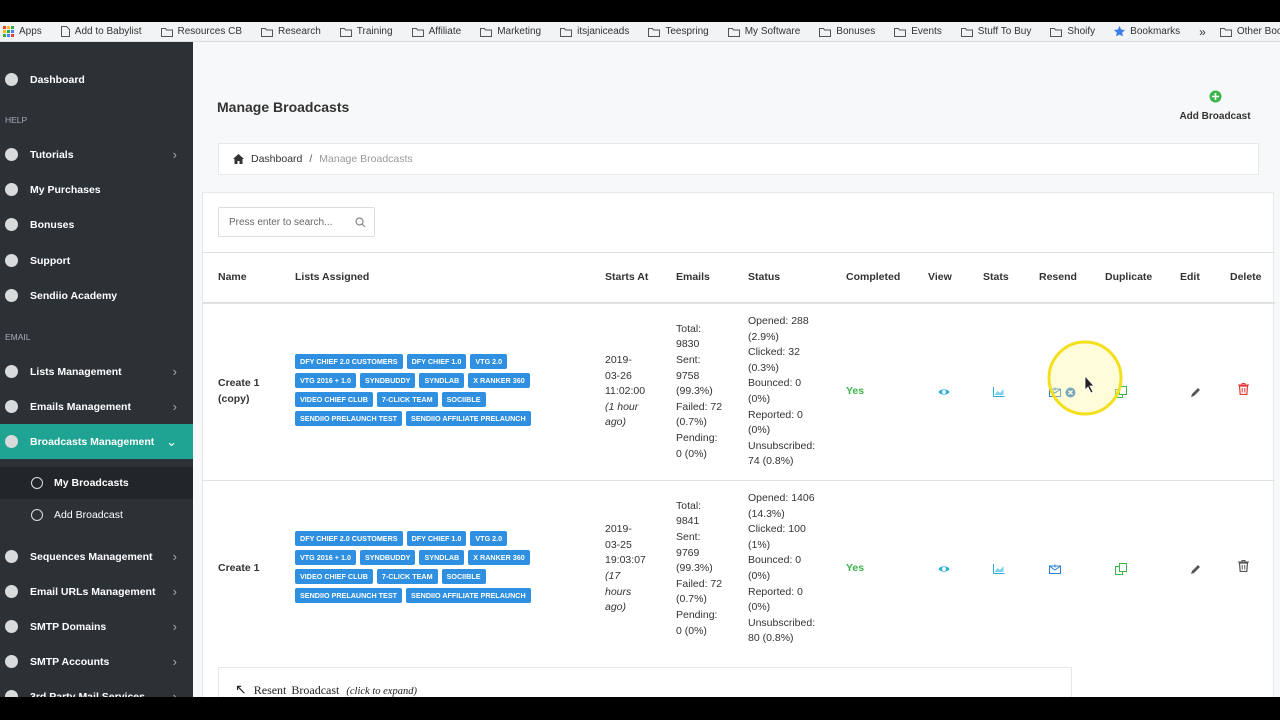 This screenshot has width=1280, height=720. I want to click on start-date: 2019-03-25 19:03:07, so click(625, 545).